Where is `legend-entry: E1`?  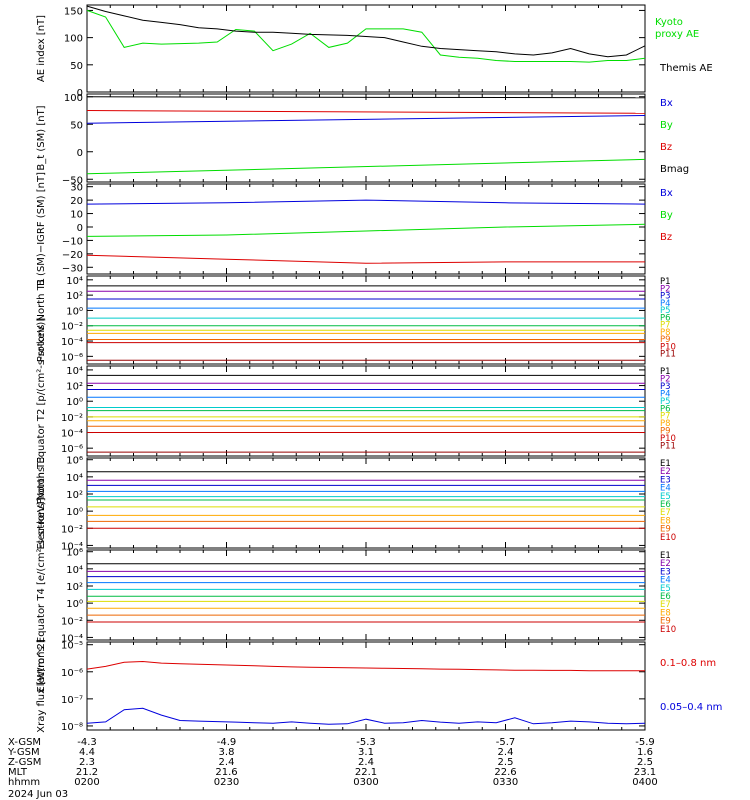 legend-entry: E1 is located at coordinates (665, 464).